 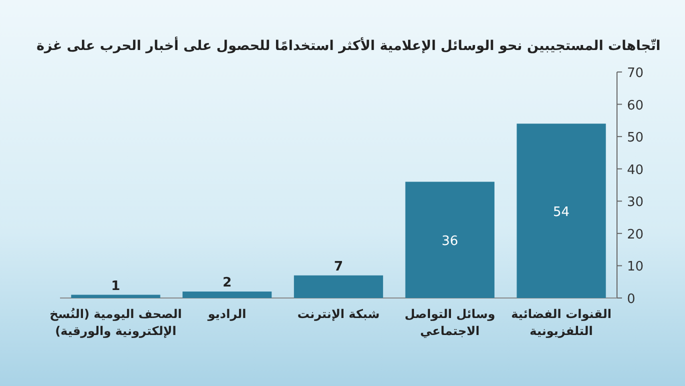 I want to click on y-tick-label: 10, so click(x=635, y=267).